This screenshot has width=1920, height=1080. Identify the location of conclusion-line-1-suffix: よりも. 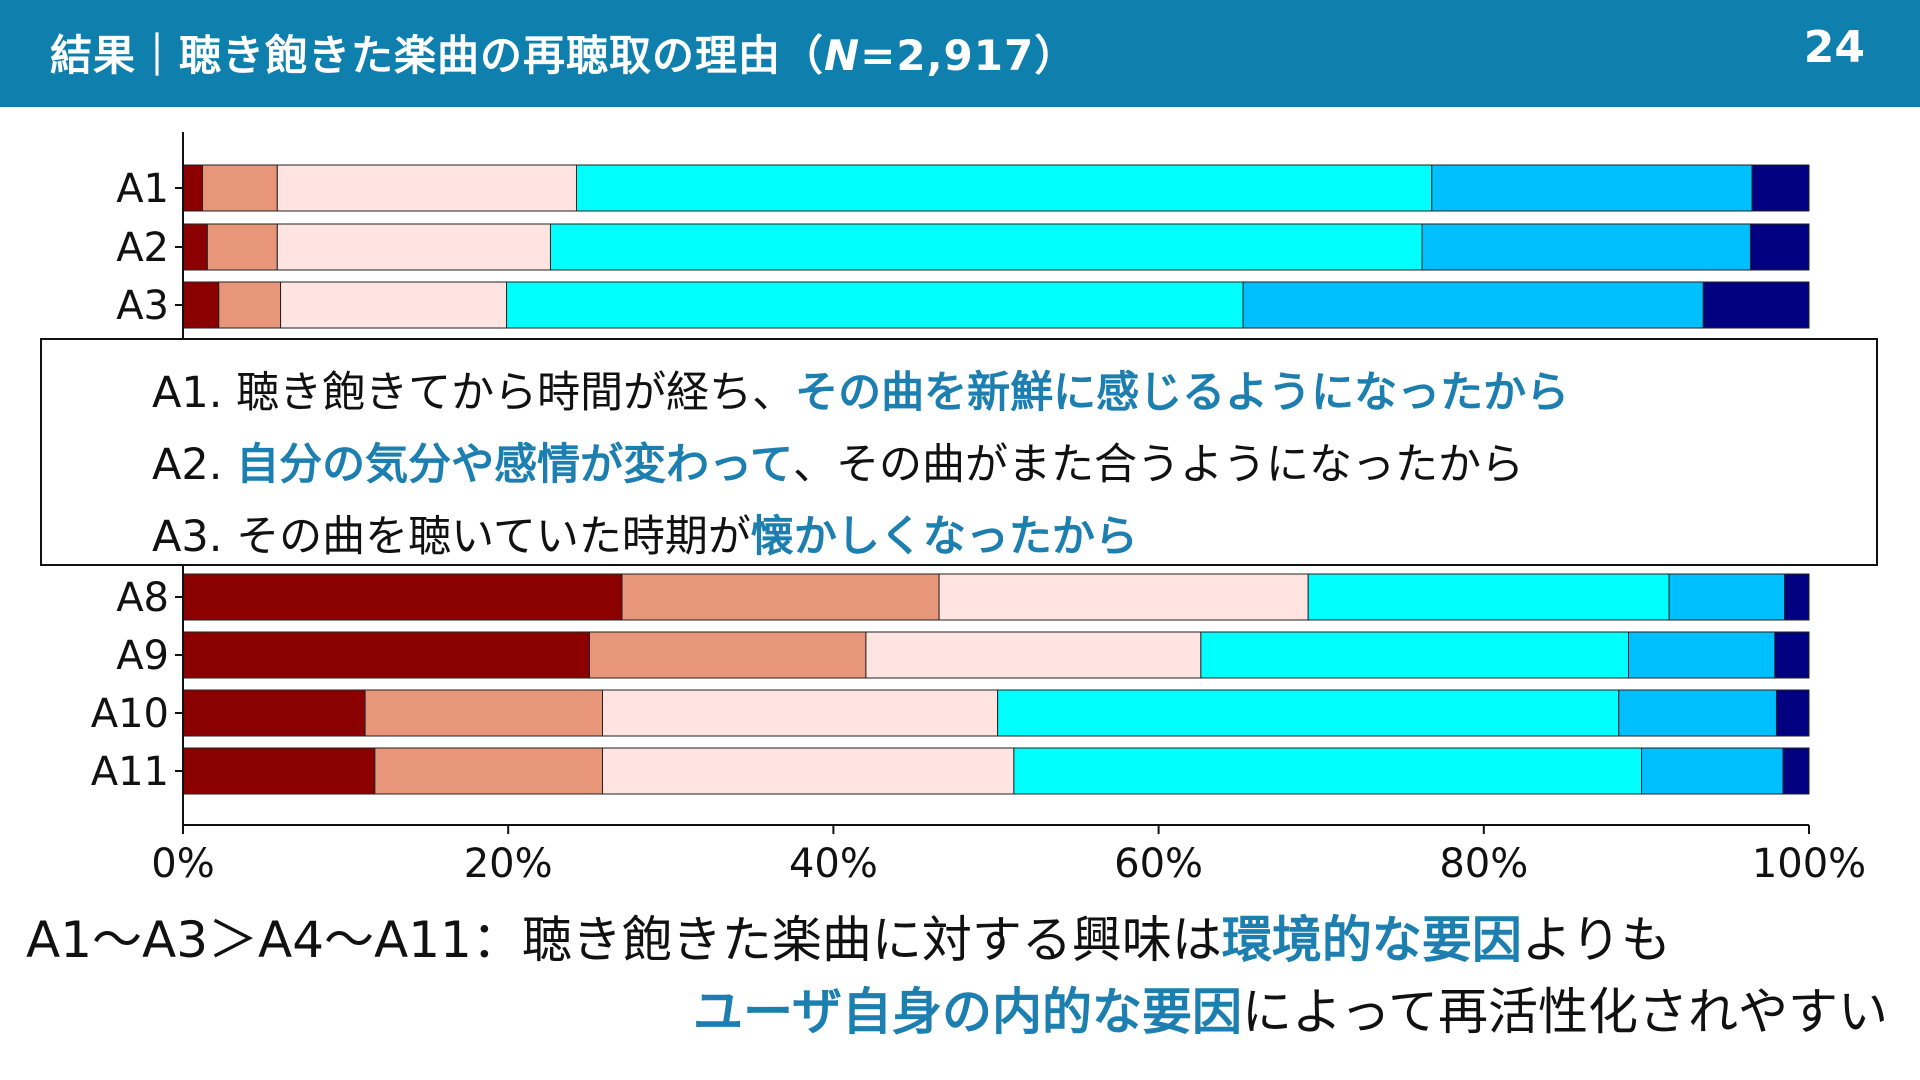
(1596, 940).